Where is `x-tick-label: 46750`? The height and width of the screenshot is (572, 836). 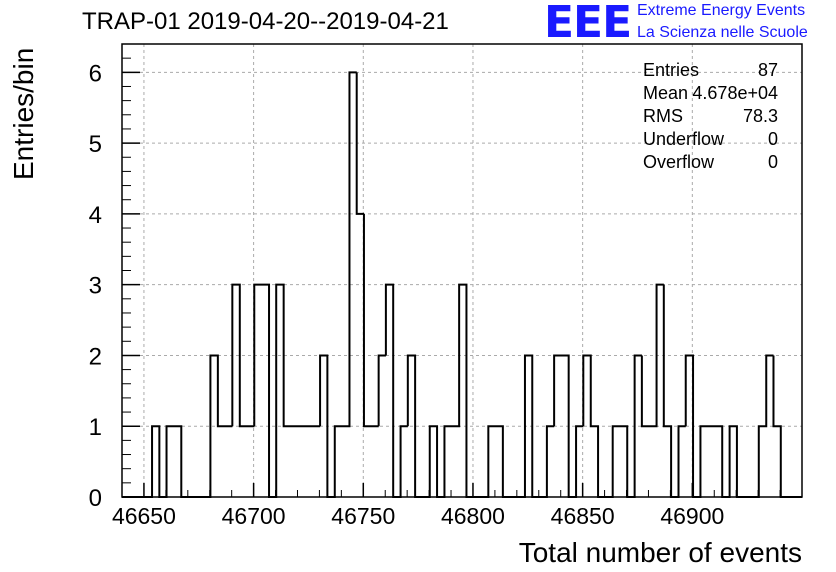 x-tick-label: 46750 is located at coordinates (363, 516).